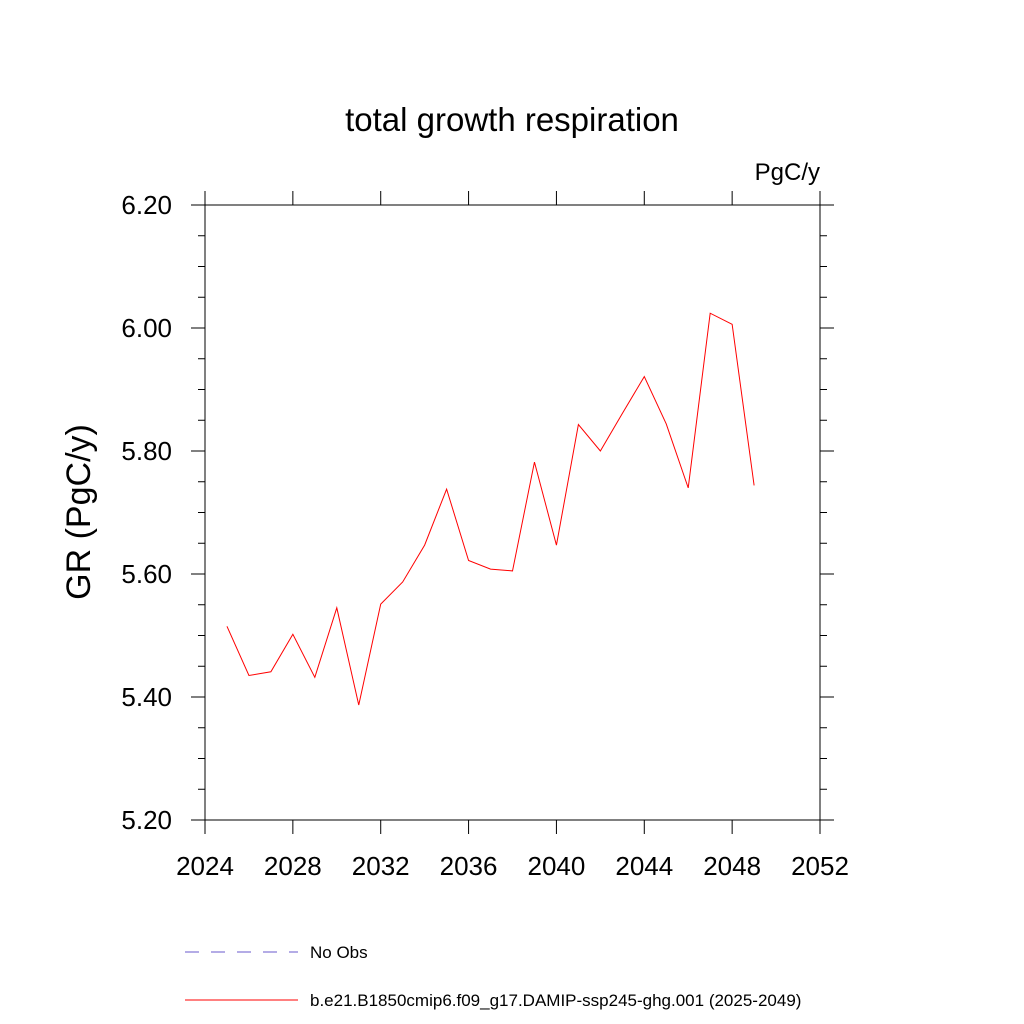 This screenshot has height=1024, width=1024. What do you see at coordinates (512, 119) in the screenshot?
I see `chart-title: total growth respiration` at bounding box center [512, 119].